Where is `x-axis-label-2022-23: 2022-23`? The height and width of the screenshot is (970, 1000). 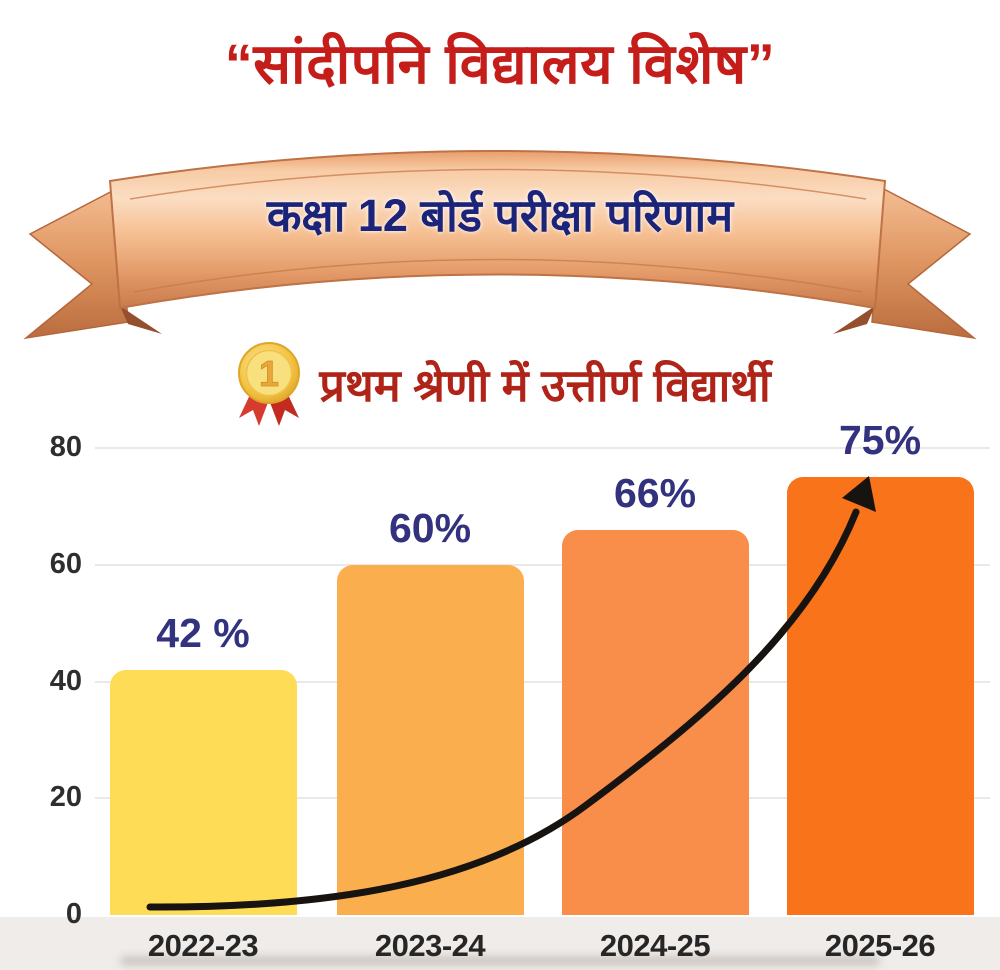 x-axis-label-2022-23: 2022-23 is located at coordinates (203, 945).